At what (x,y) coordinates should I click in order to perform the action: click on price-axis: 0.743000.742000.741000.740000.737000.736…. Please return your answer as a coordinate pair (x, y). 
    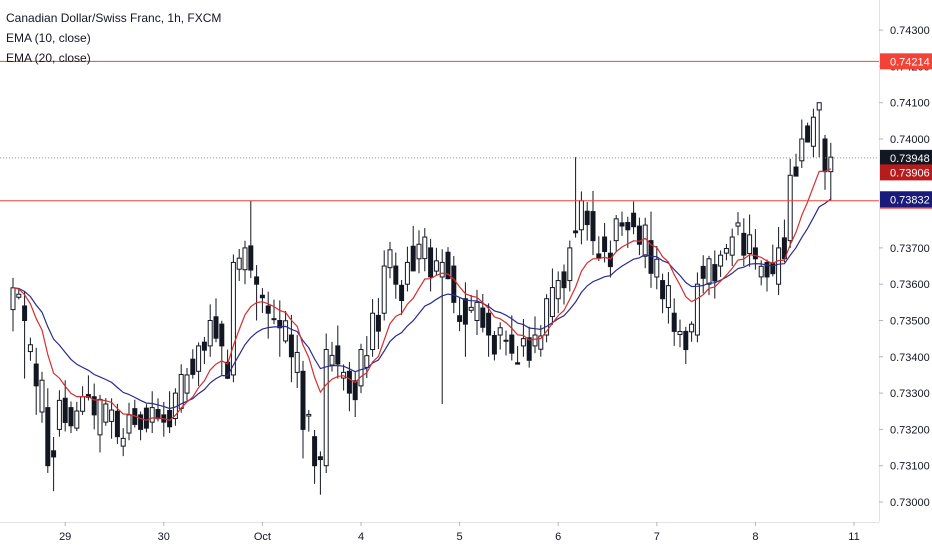
    Looking at the image, I should click on (904, 261).